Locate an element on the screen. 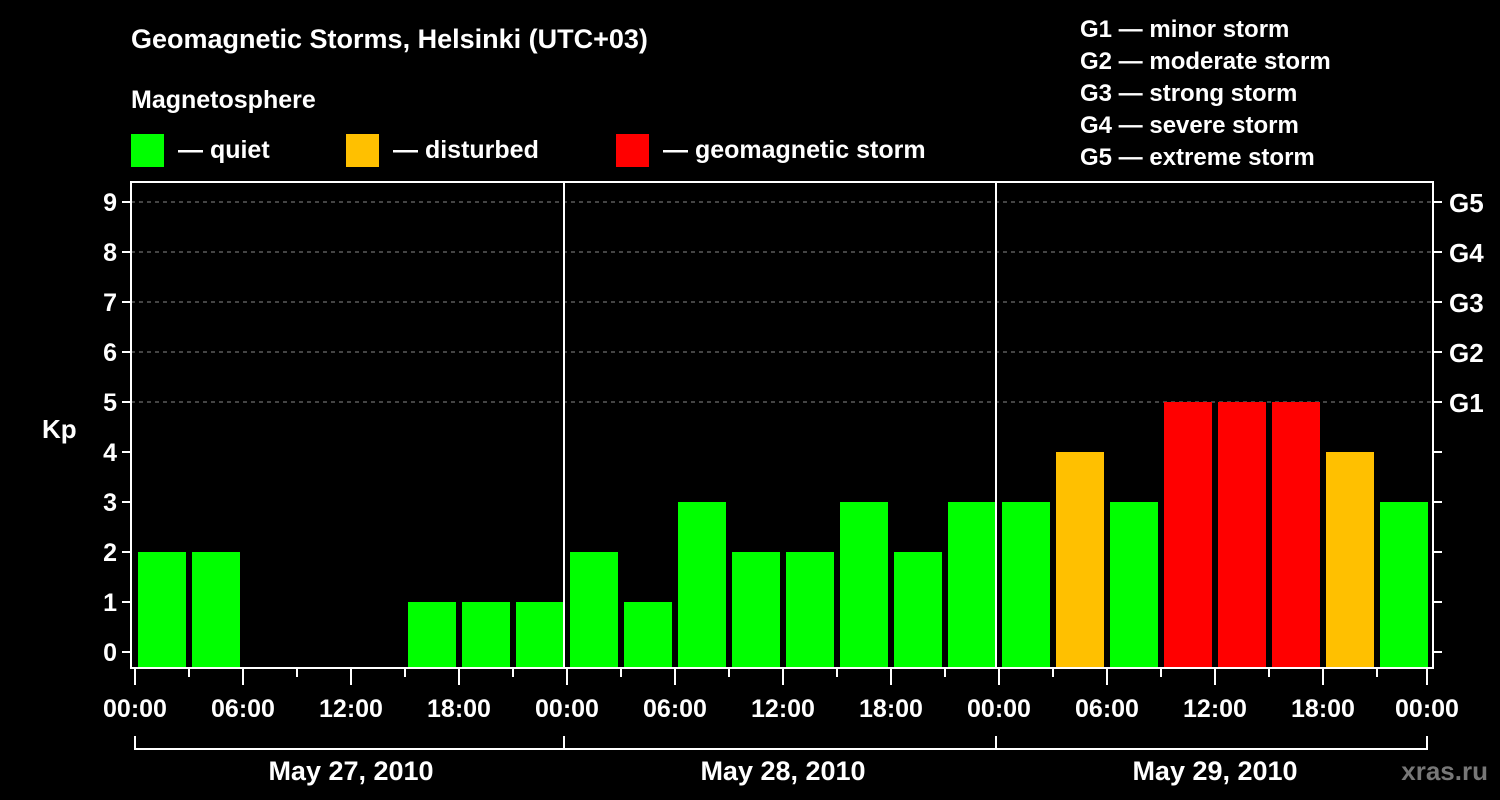 This screenshot has height=800, width=1500. legend-swatch-disturbed is located at coordinates (362, 150).